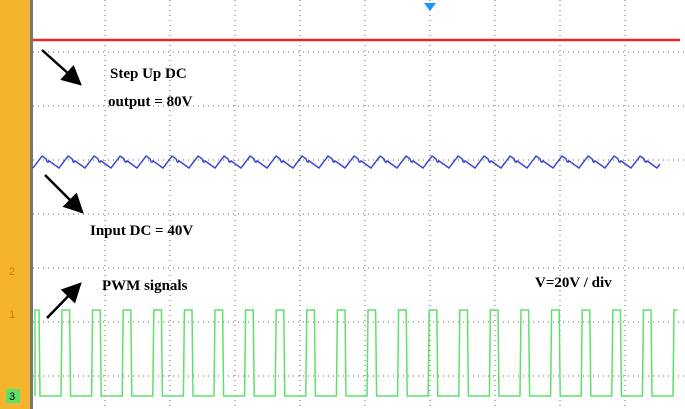 This screenshot has width=685, height=409. Describe the element at coordinates (31, 204) in the screenshot. I see `screen-edge` at that location.